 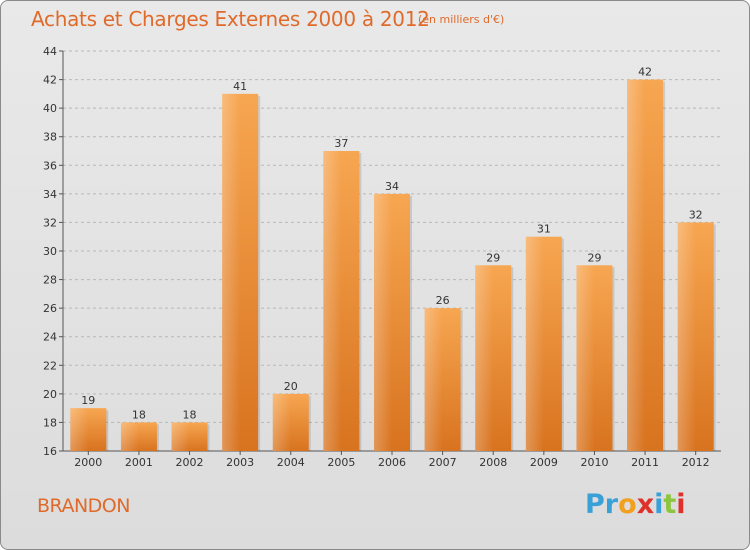 I want to click on y-tick-label: 38, so click(x=50, y=137).